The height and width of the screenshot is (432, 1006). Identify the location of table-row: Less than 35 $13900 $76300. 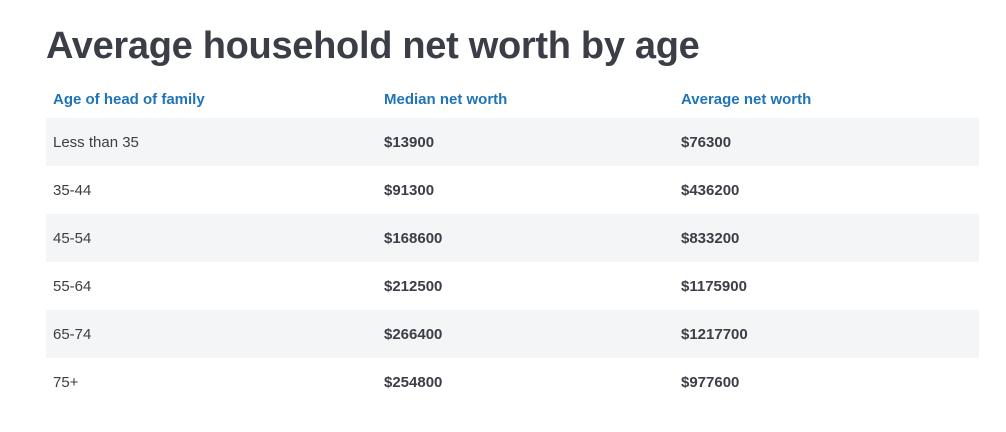
(512, 142).